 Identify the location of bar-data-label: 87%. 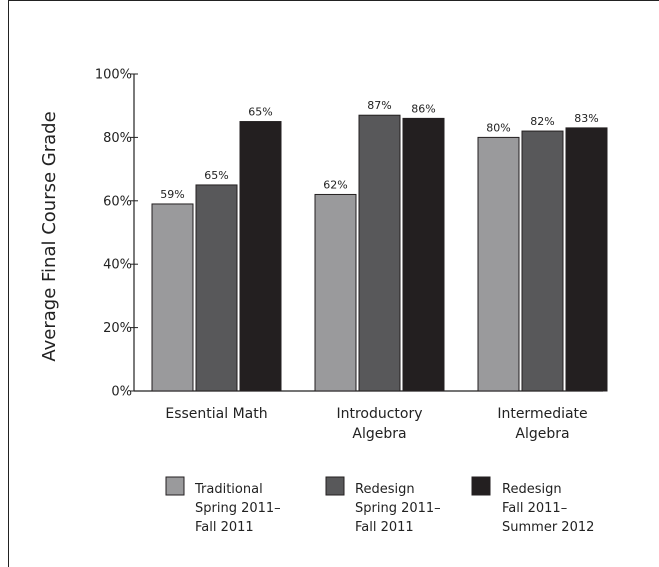
(379, 105).